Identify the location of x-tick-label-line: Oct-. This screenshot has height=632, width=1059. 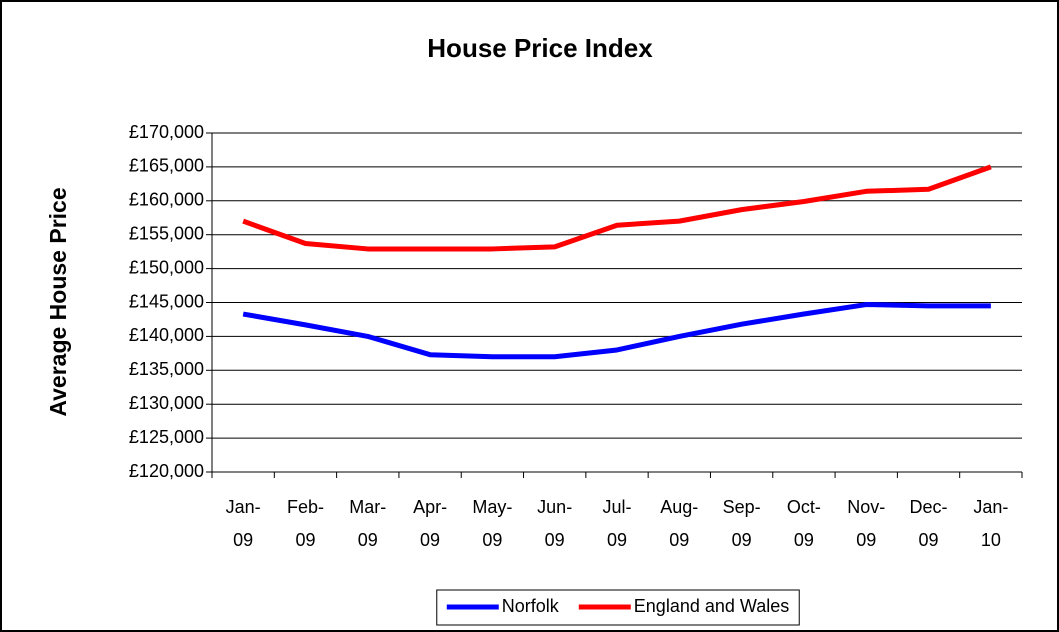
(804, 507).